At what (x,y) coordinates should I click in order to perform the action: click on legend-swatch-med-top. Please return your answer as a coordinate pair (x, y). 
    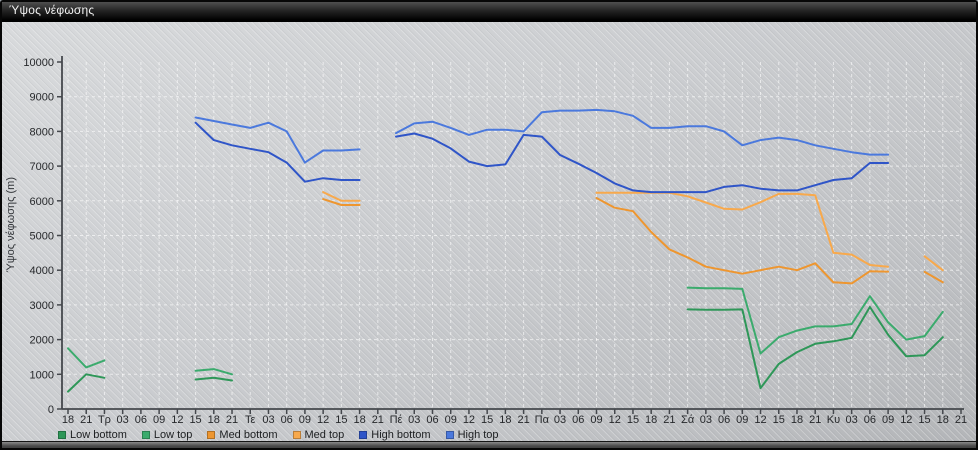
    Looking at the image, I should click on (296, 435).